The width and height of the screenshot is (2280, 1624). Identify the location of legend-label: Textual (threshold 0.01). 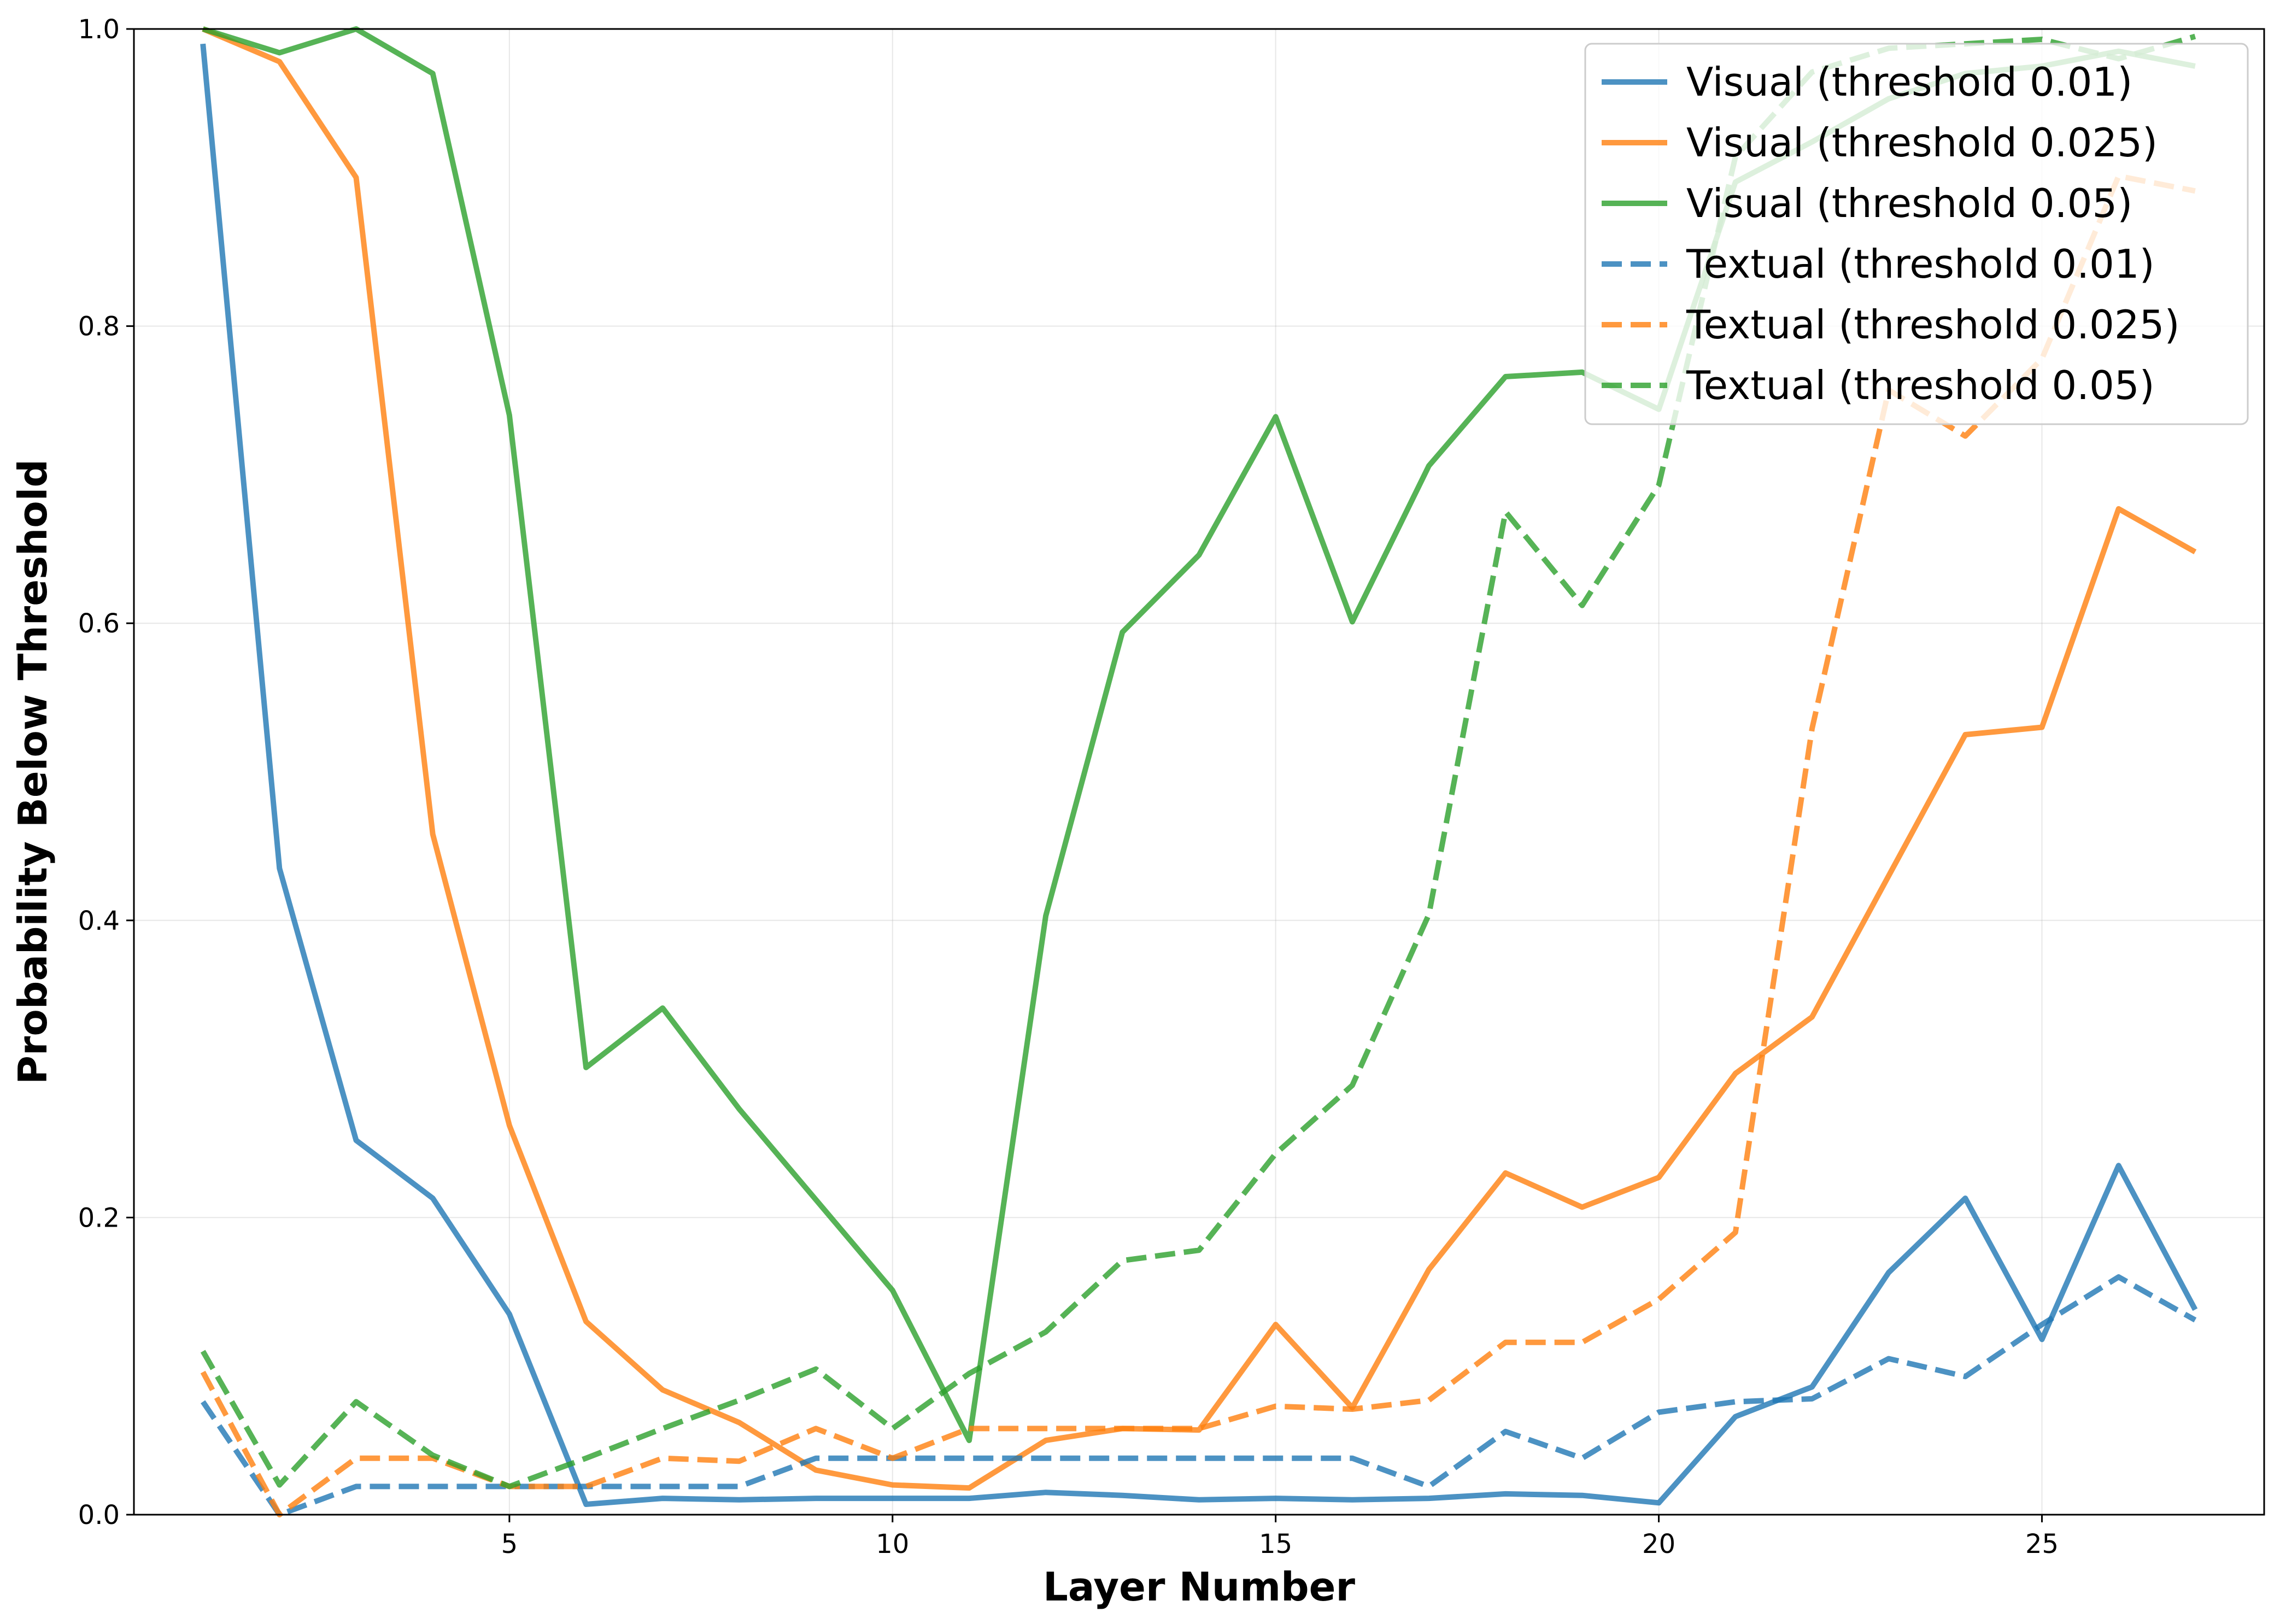
(1920, 264).